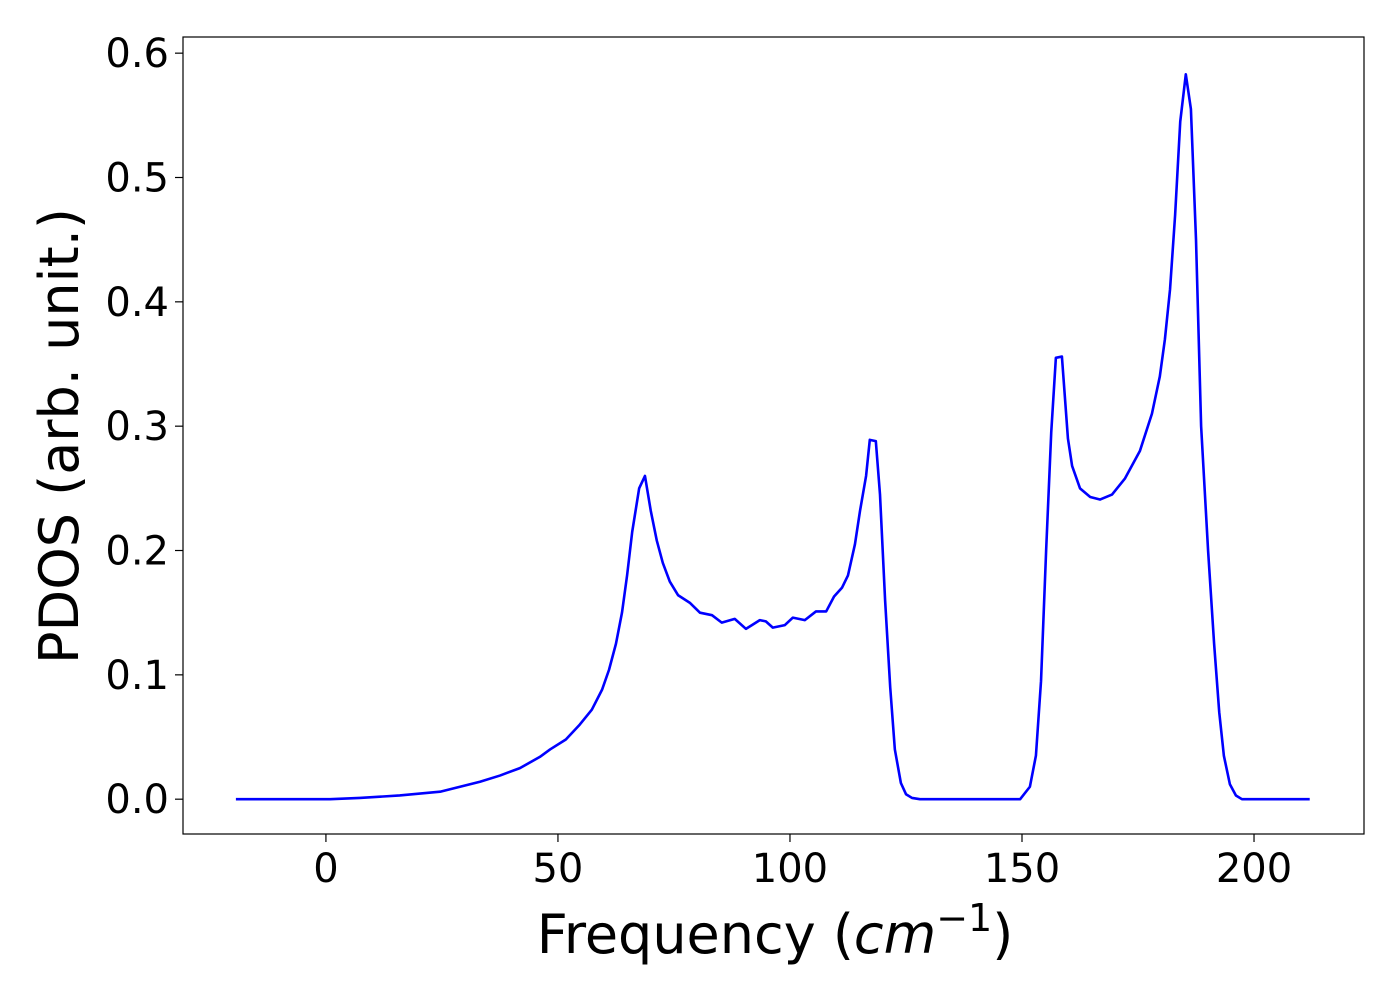 The width and height of the screenshot is (1400, 1004). I want to click on x-tick-label: 150, so click(1022, 869).